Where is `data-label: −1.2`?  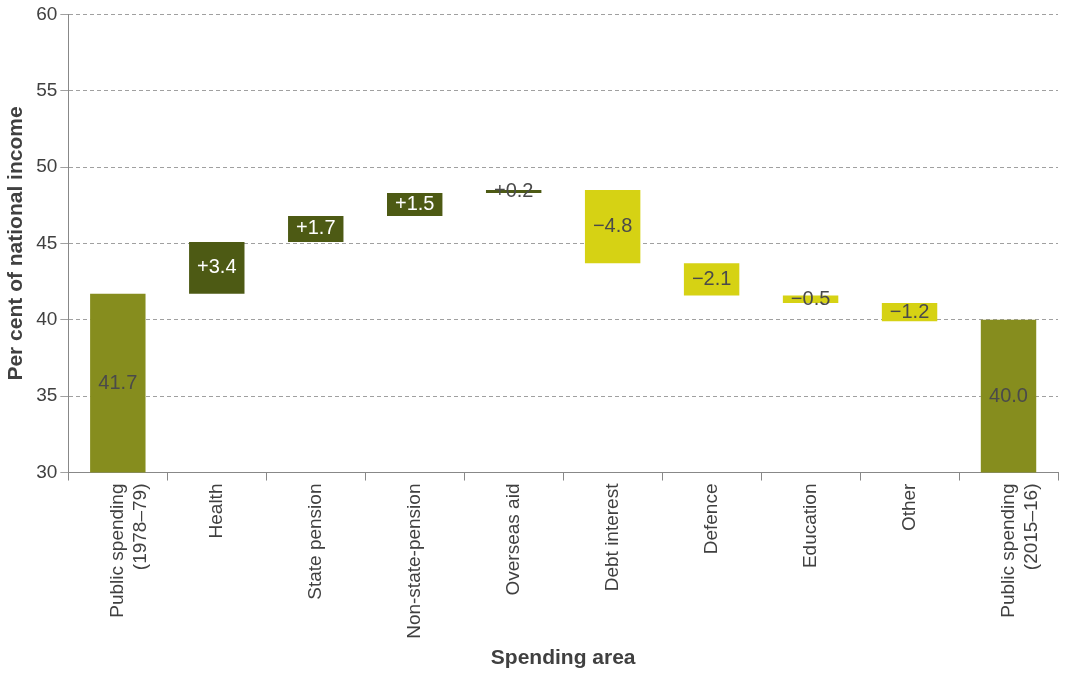
data-label: −1.2 is located at coordinates (909, 310).